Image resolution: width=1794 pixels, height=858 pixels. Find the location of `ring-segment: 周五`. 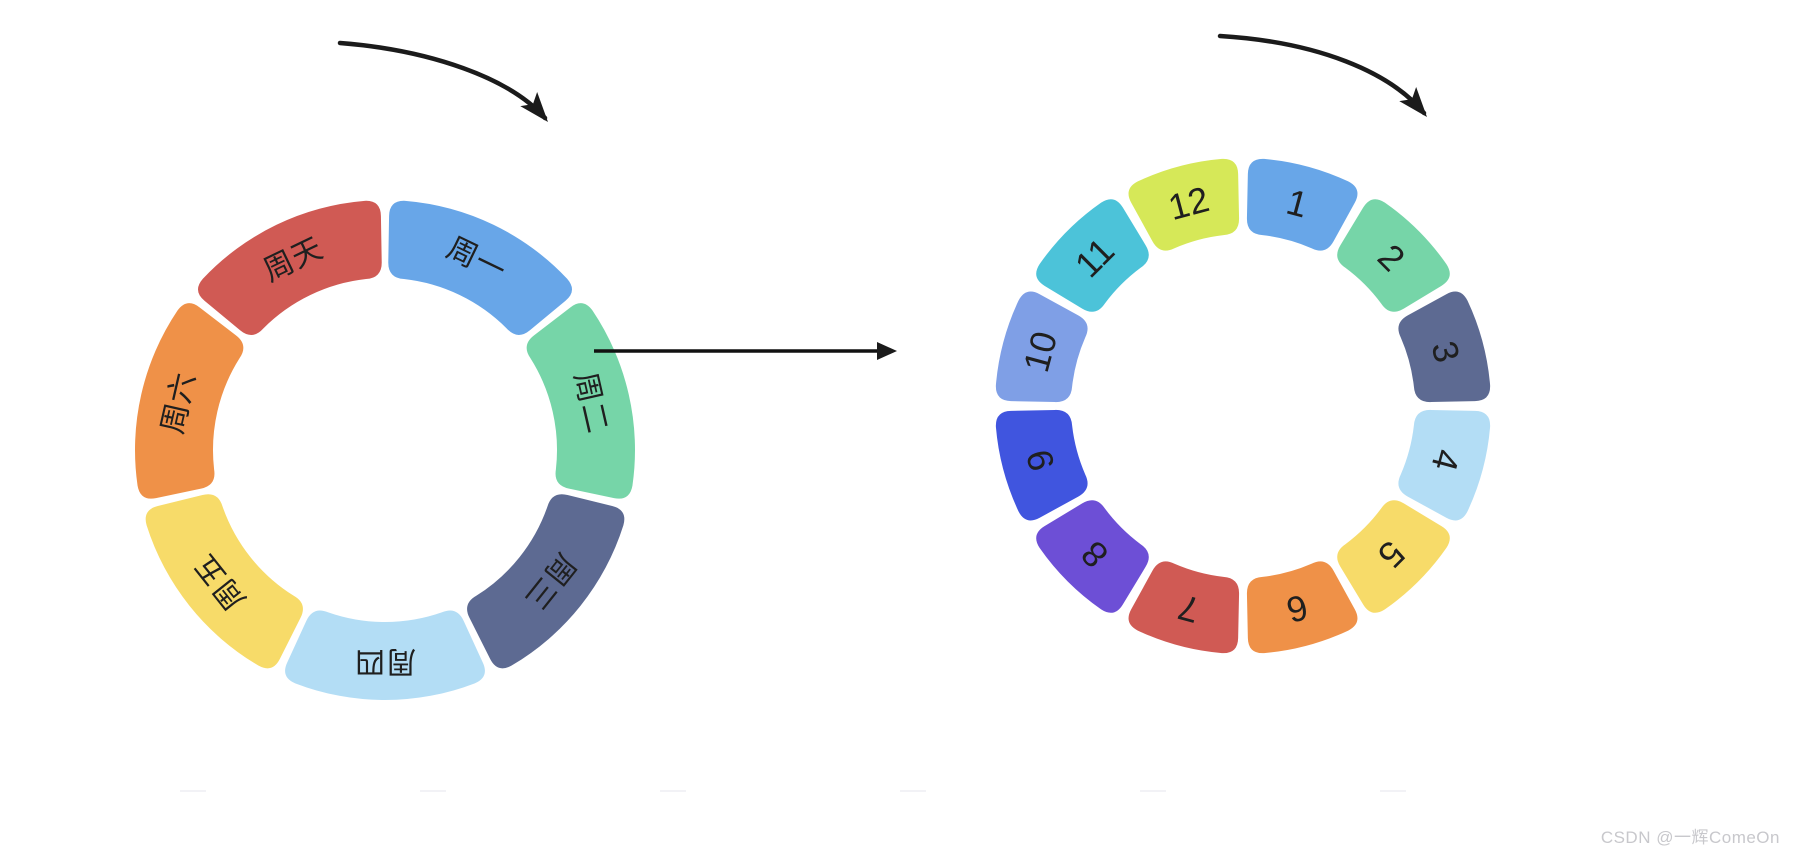

ring-segment: 周五 is located at coordinates (224, 581).